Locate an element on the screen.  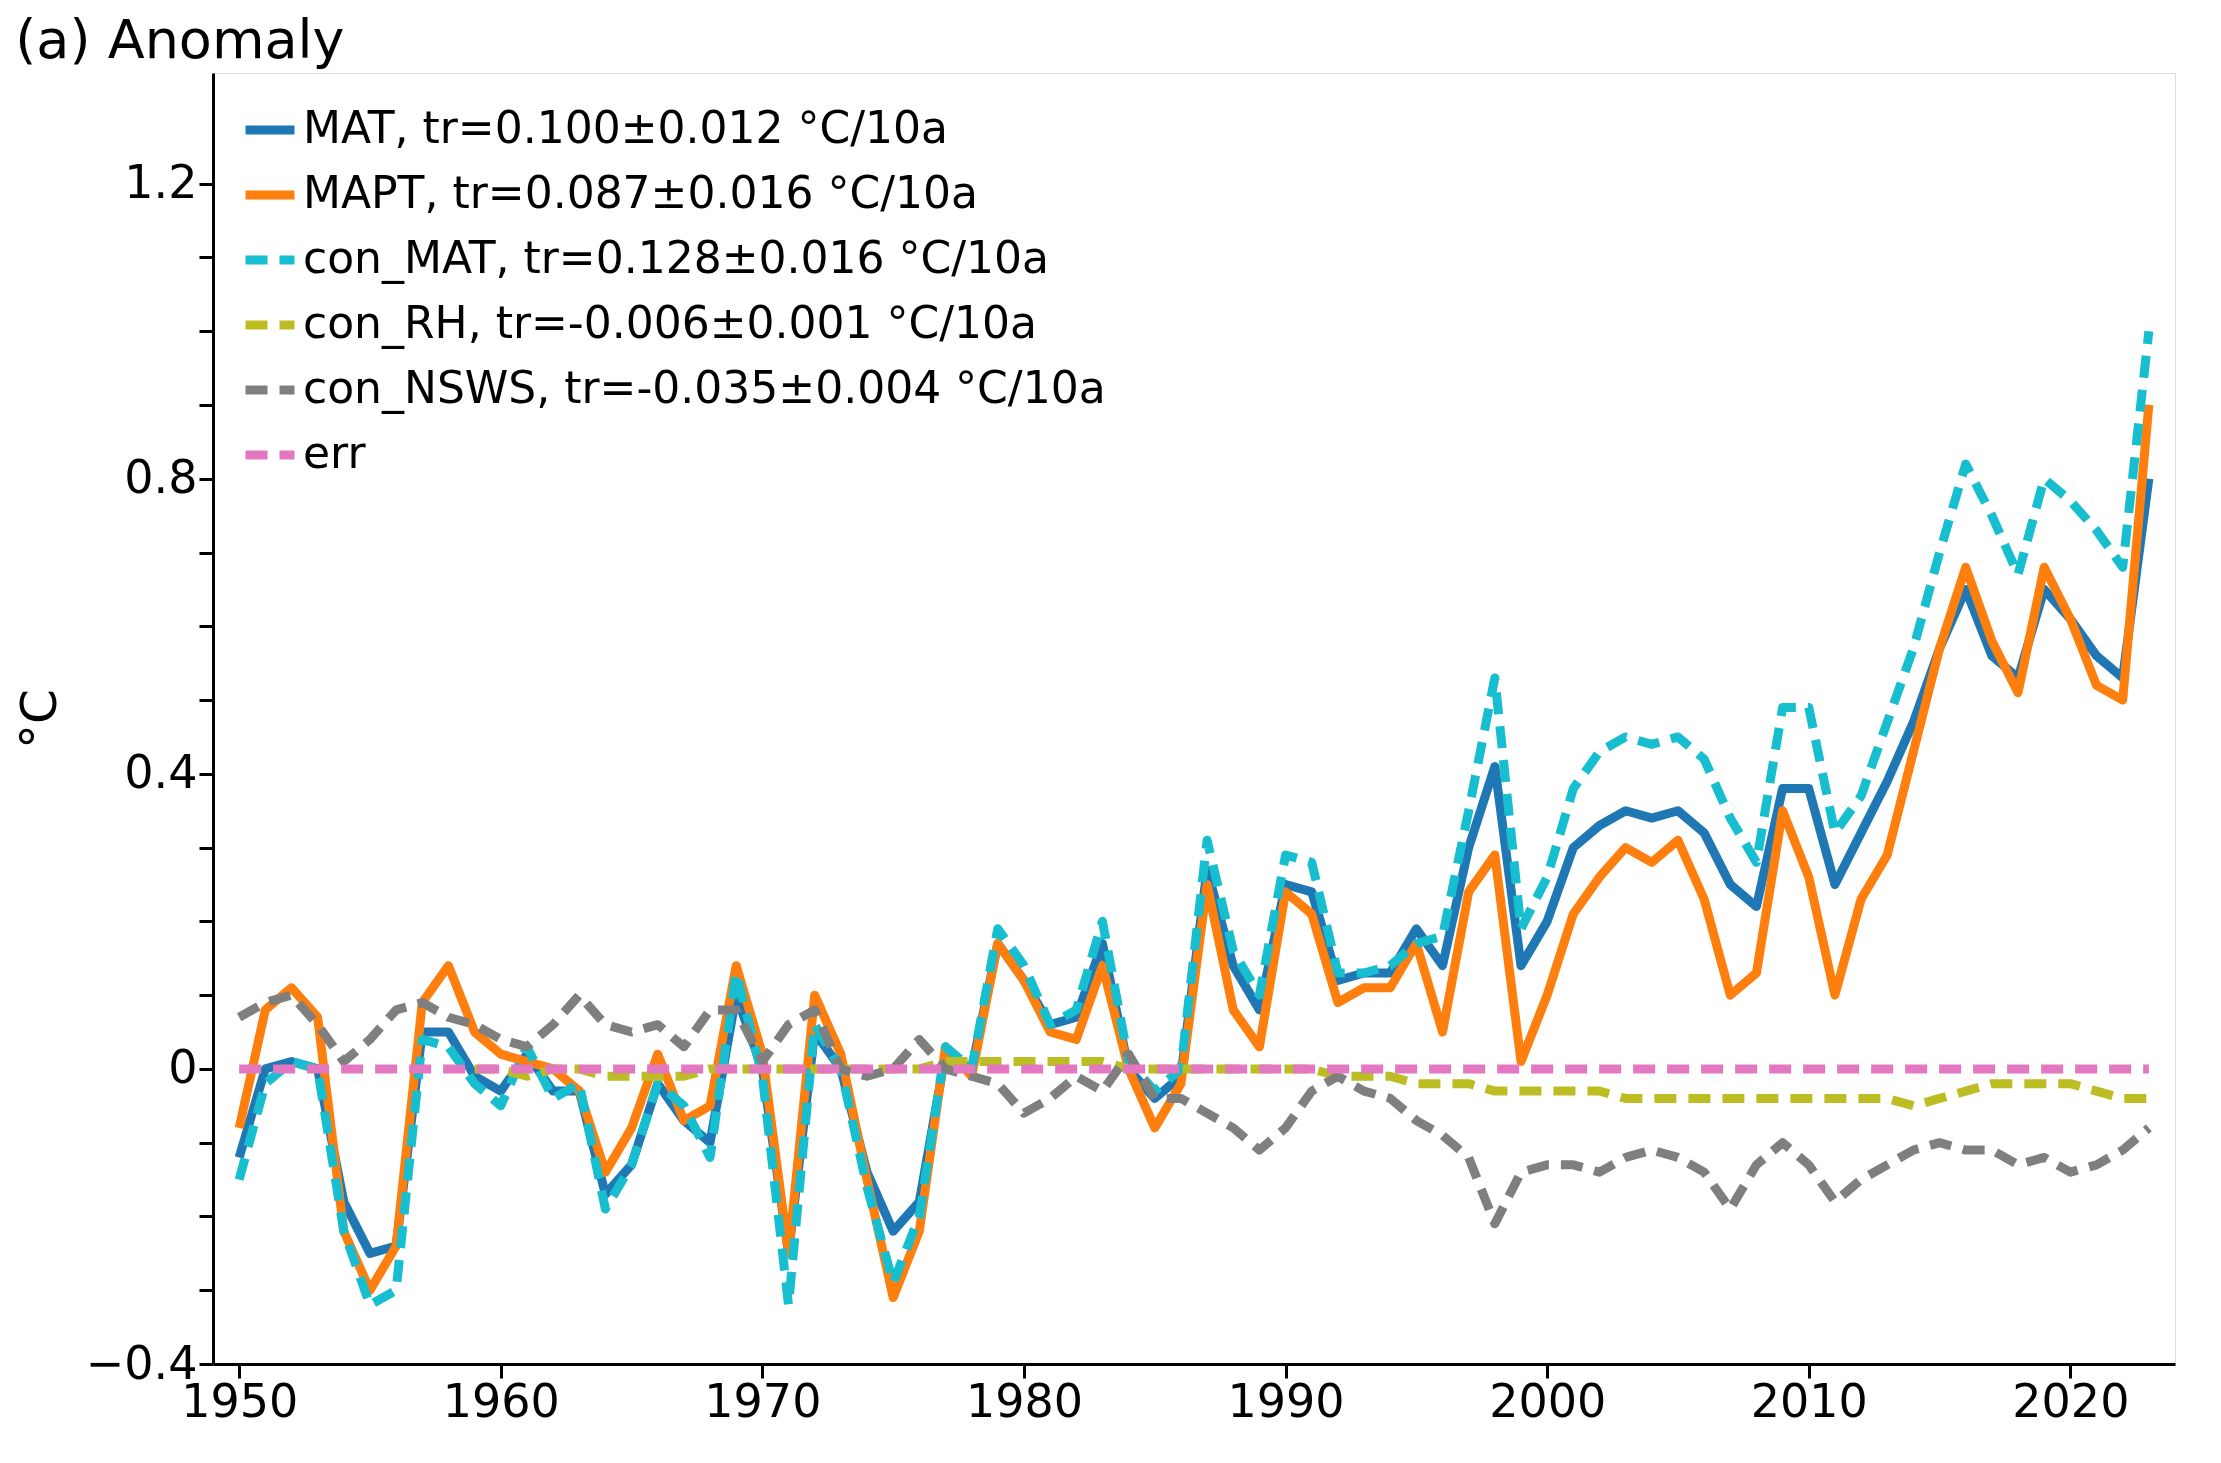
legend-label: MAT, tr=0.100±0.012 °C/10a is located at coordinates (625, 127).